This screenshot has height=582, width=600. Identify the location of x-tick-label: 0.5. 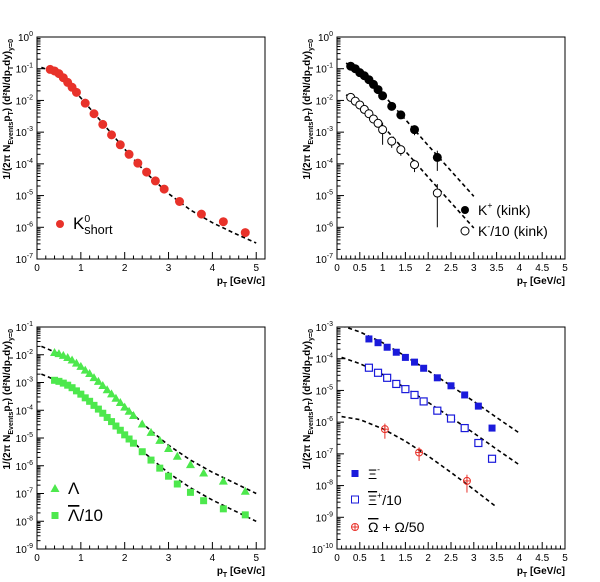
(360, 268).